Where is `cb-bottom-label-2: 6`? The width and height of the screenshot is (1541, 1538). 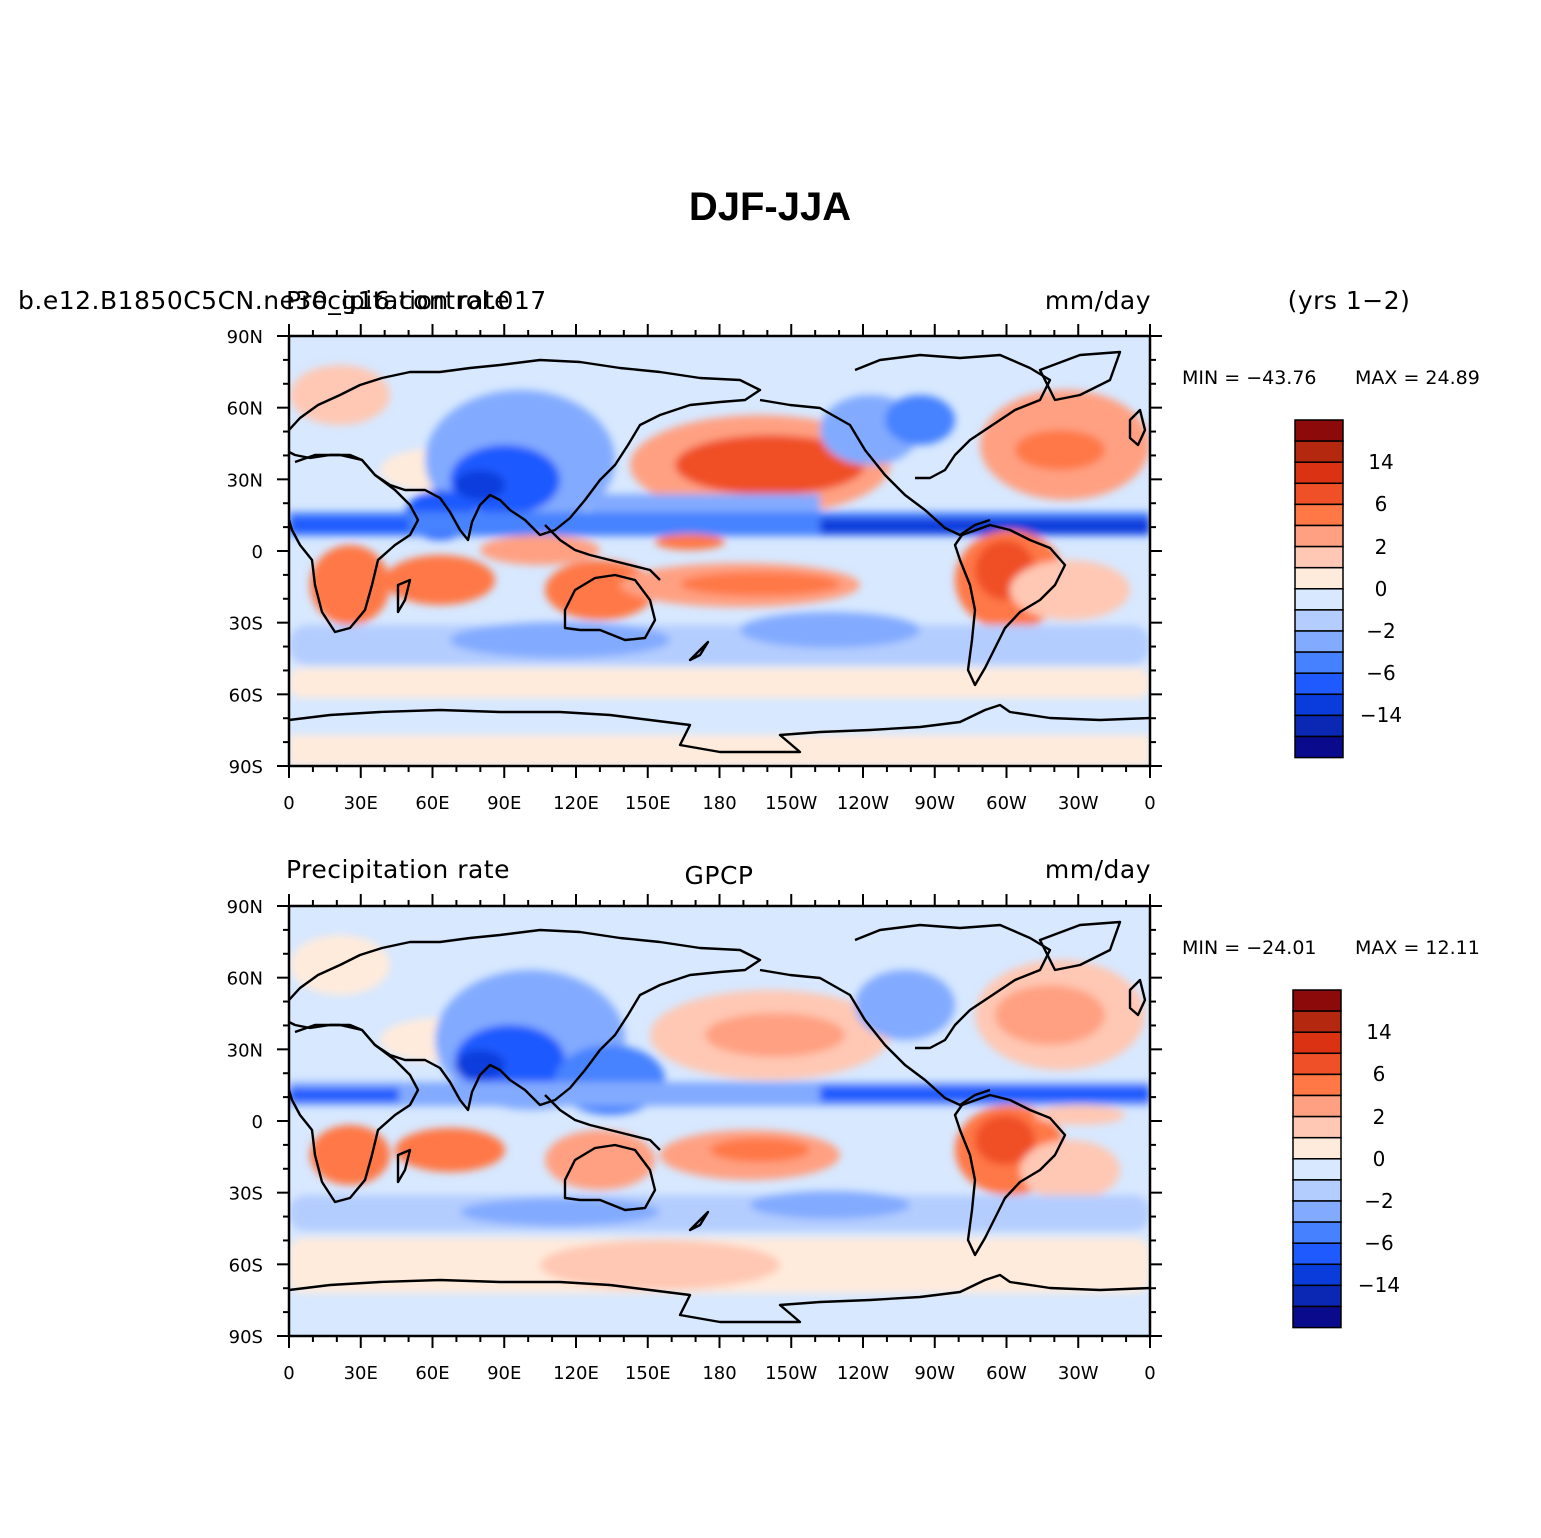 cb-bottom-label-2: 6 is located at coordinates (1379, 1074).